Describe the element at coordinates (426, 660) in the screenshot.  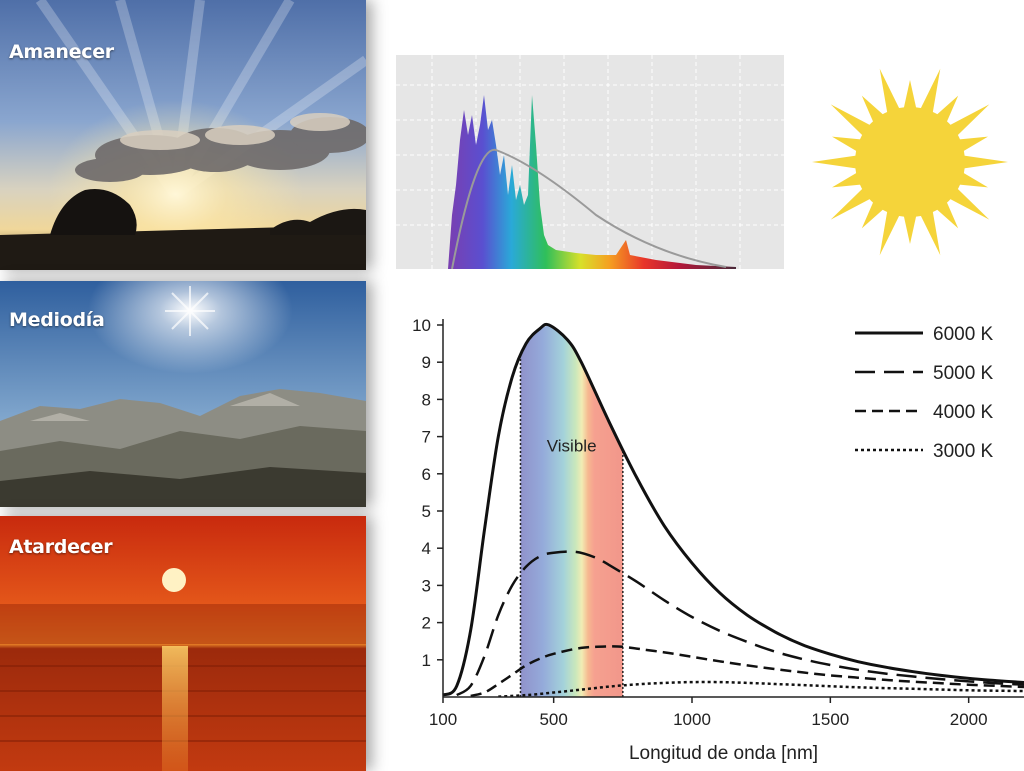
I see `y-tick-label: 1` at that location.